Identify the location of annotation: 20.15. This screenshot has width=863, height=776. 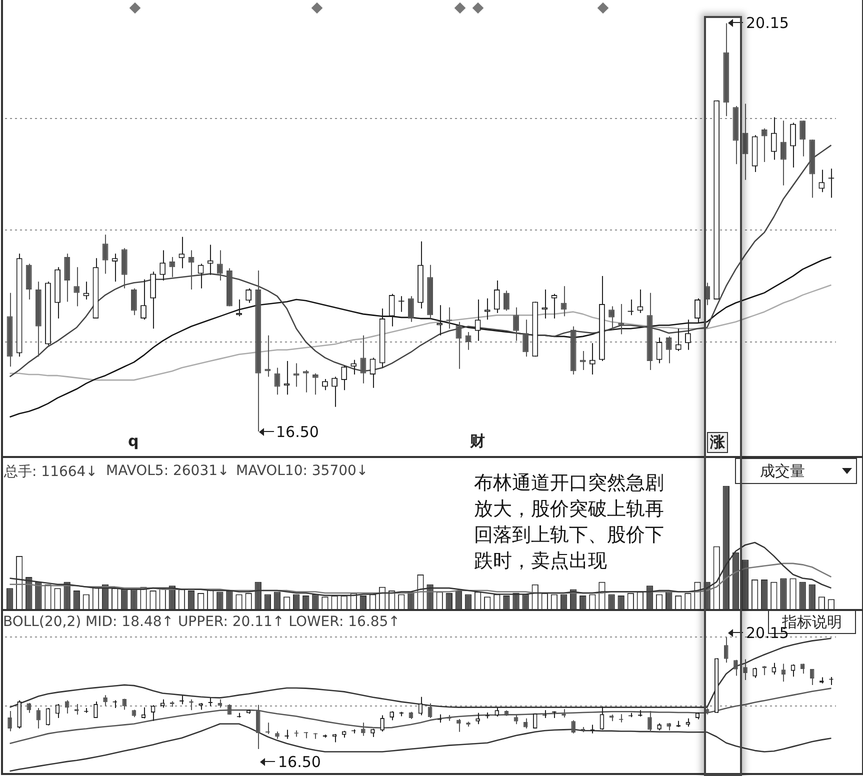
(767, 23).